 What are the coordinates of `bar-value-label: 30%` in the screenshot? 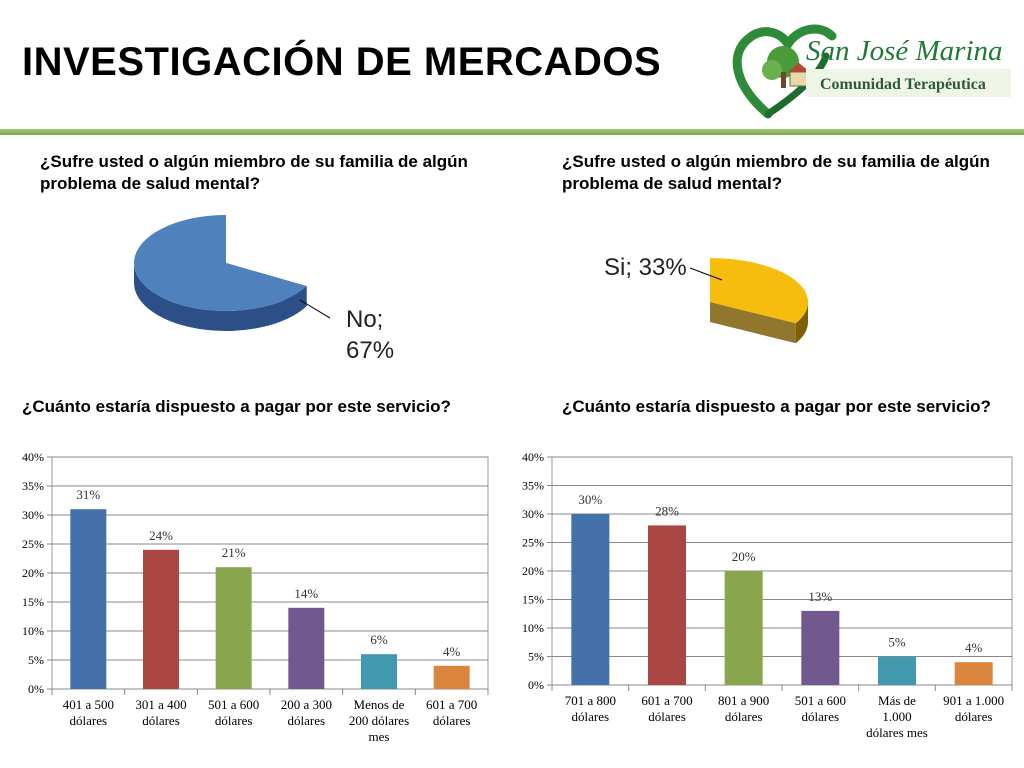 It's located at (590, 499).